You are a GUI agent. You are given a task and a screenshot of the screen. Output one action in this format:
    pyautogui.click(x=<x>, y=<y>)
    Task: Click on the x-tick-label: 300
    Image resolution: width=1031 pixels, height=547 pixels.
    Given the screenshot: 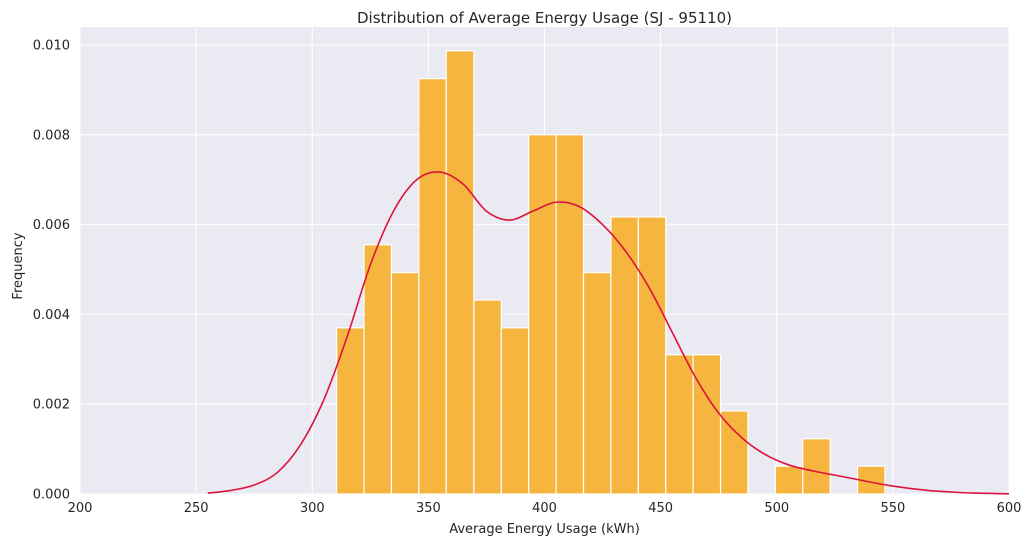 What is the action you would take?
    pyautogui.click(x=312, y=508)
    